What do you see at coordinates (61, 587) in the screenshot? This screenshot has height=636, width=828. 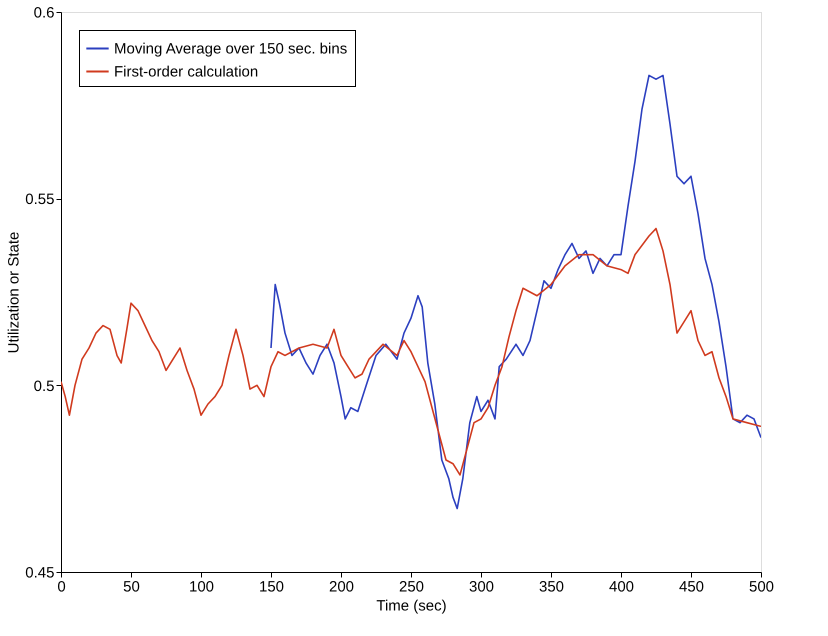 I see `x-tick-label: 0` at bounding box center [61, 587].